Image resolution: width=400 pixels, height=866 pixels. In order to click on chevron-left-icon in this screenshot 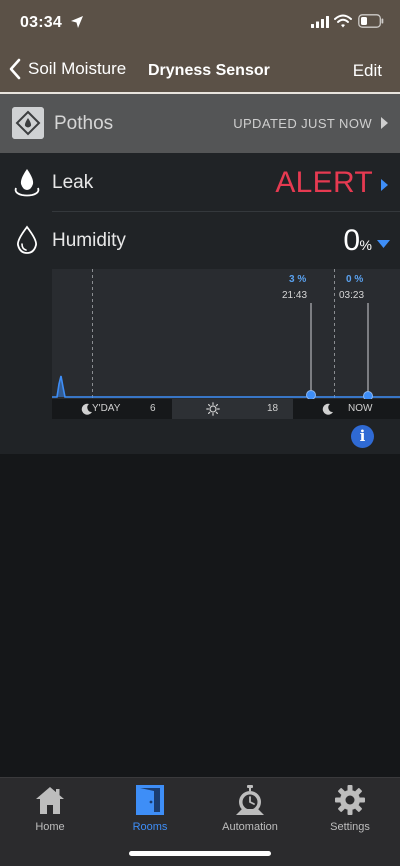, I will do `click(15, 69)`.